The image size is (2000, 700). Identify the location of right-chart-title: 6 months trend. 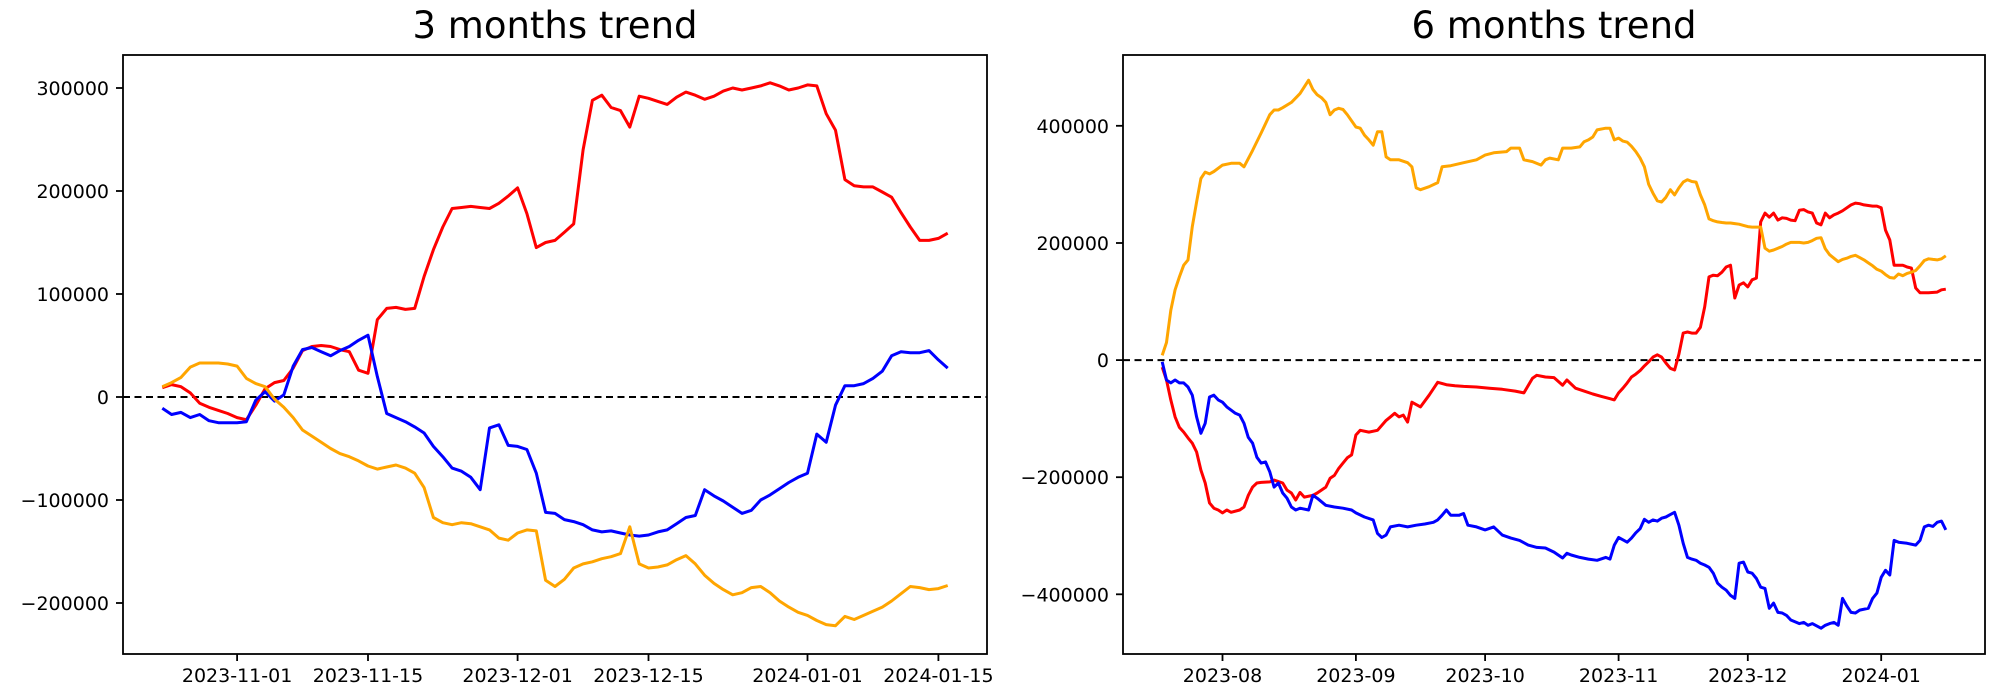
(1554, 25).